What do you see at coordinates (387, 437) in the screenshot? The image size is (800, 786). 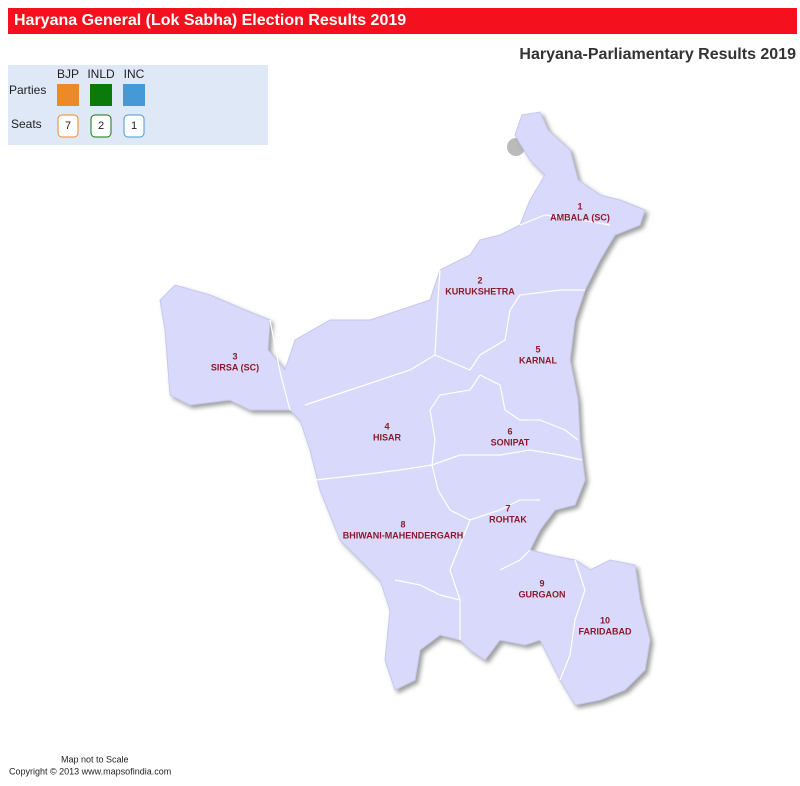 I see `constituency-name: HISAR` at bounding box center [387, 437].